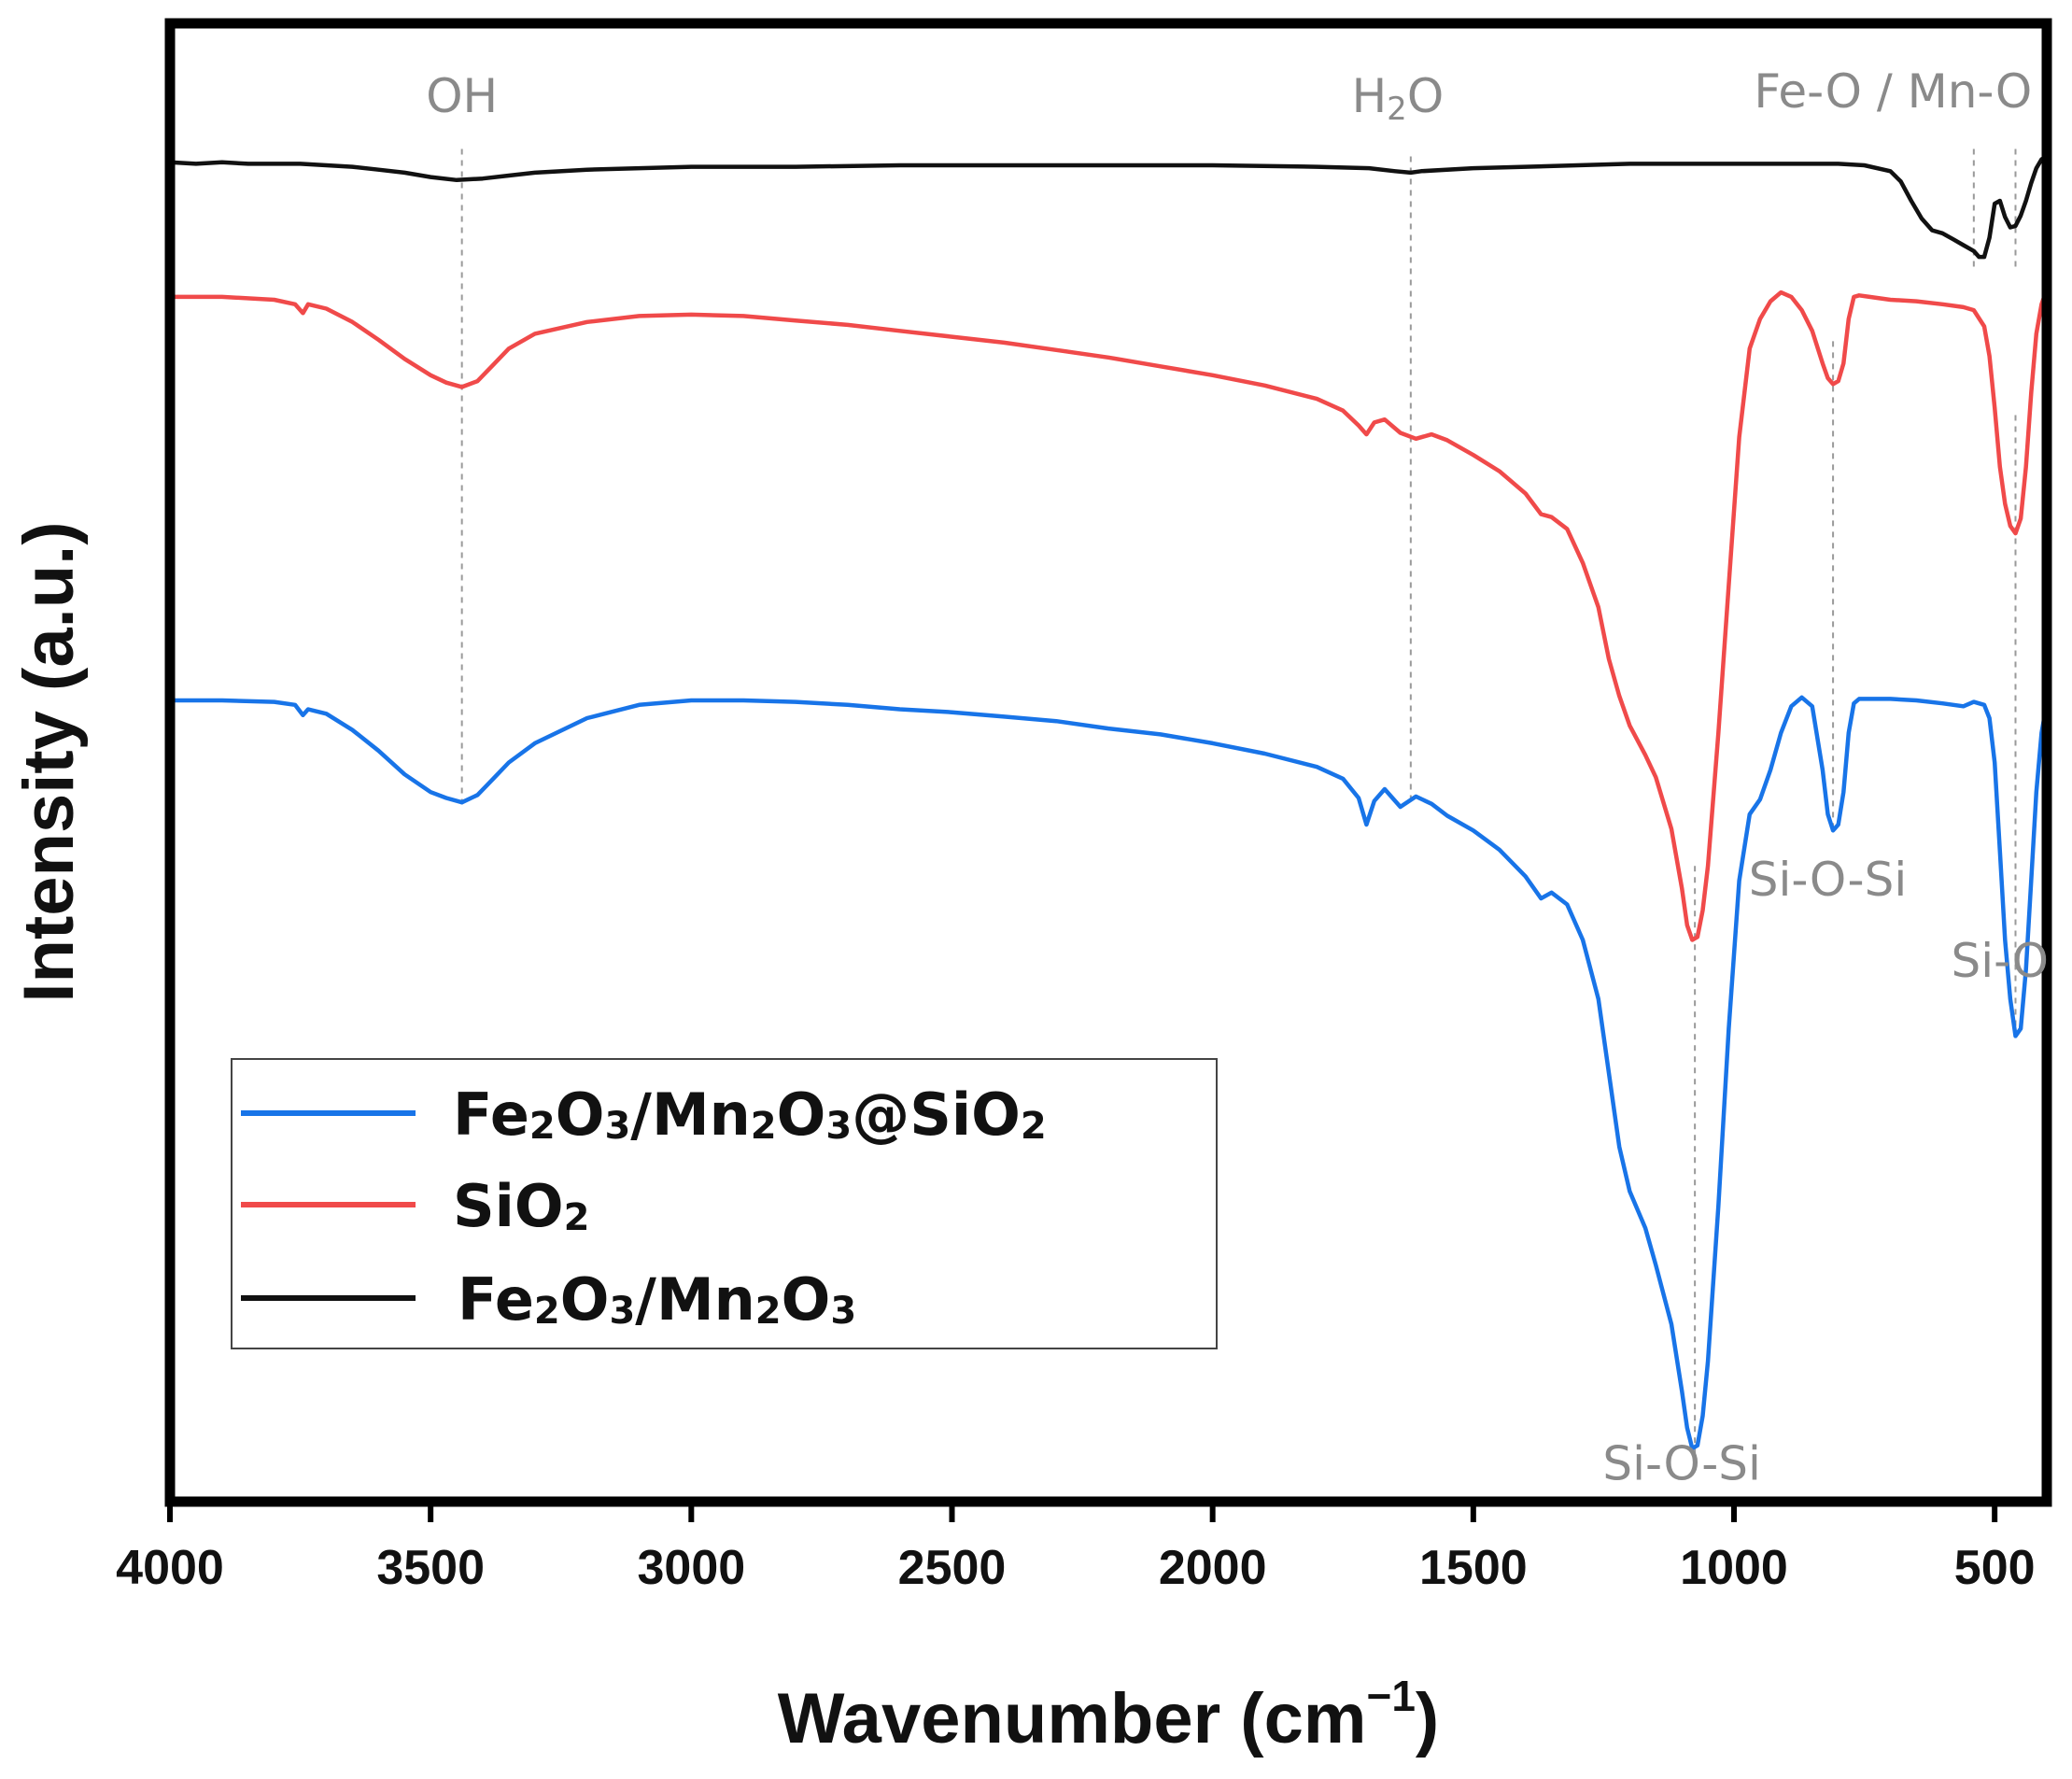 This screenshot has width=2072, height=1779. What do you see at coordinates (1034, 1126) in the screenshot?
I see `legend-label-0-part-9: 2` at bounding box center [1034, 1126].